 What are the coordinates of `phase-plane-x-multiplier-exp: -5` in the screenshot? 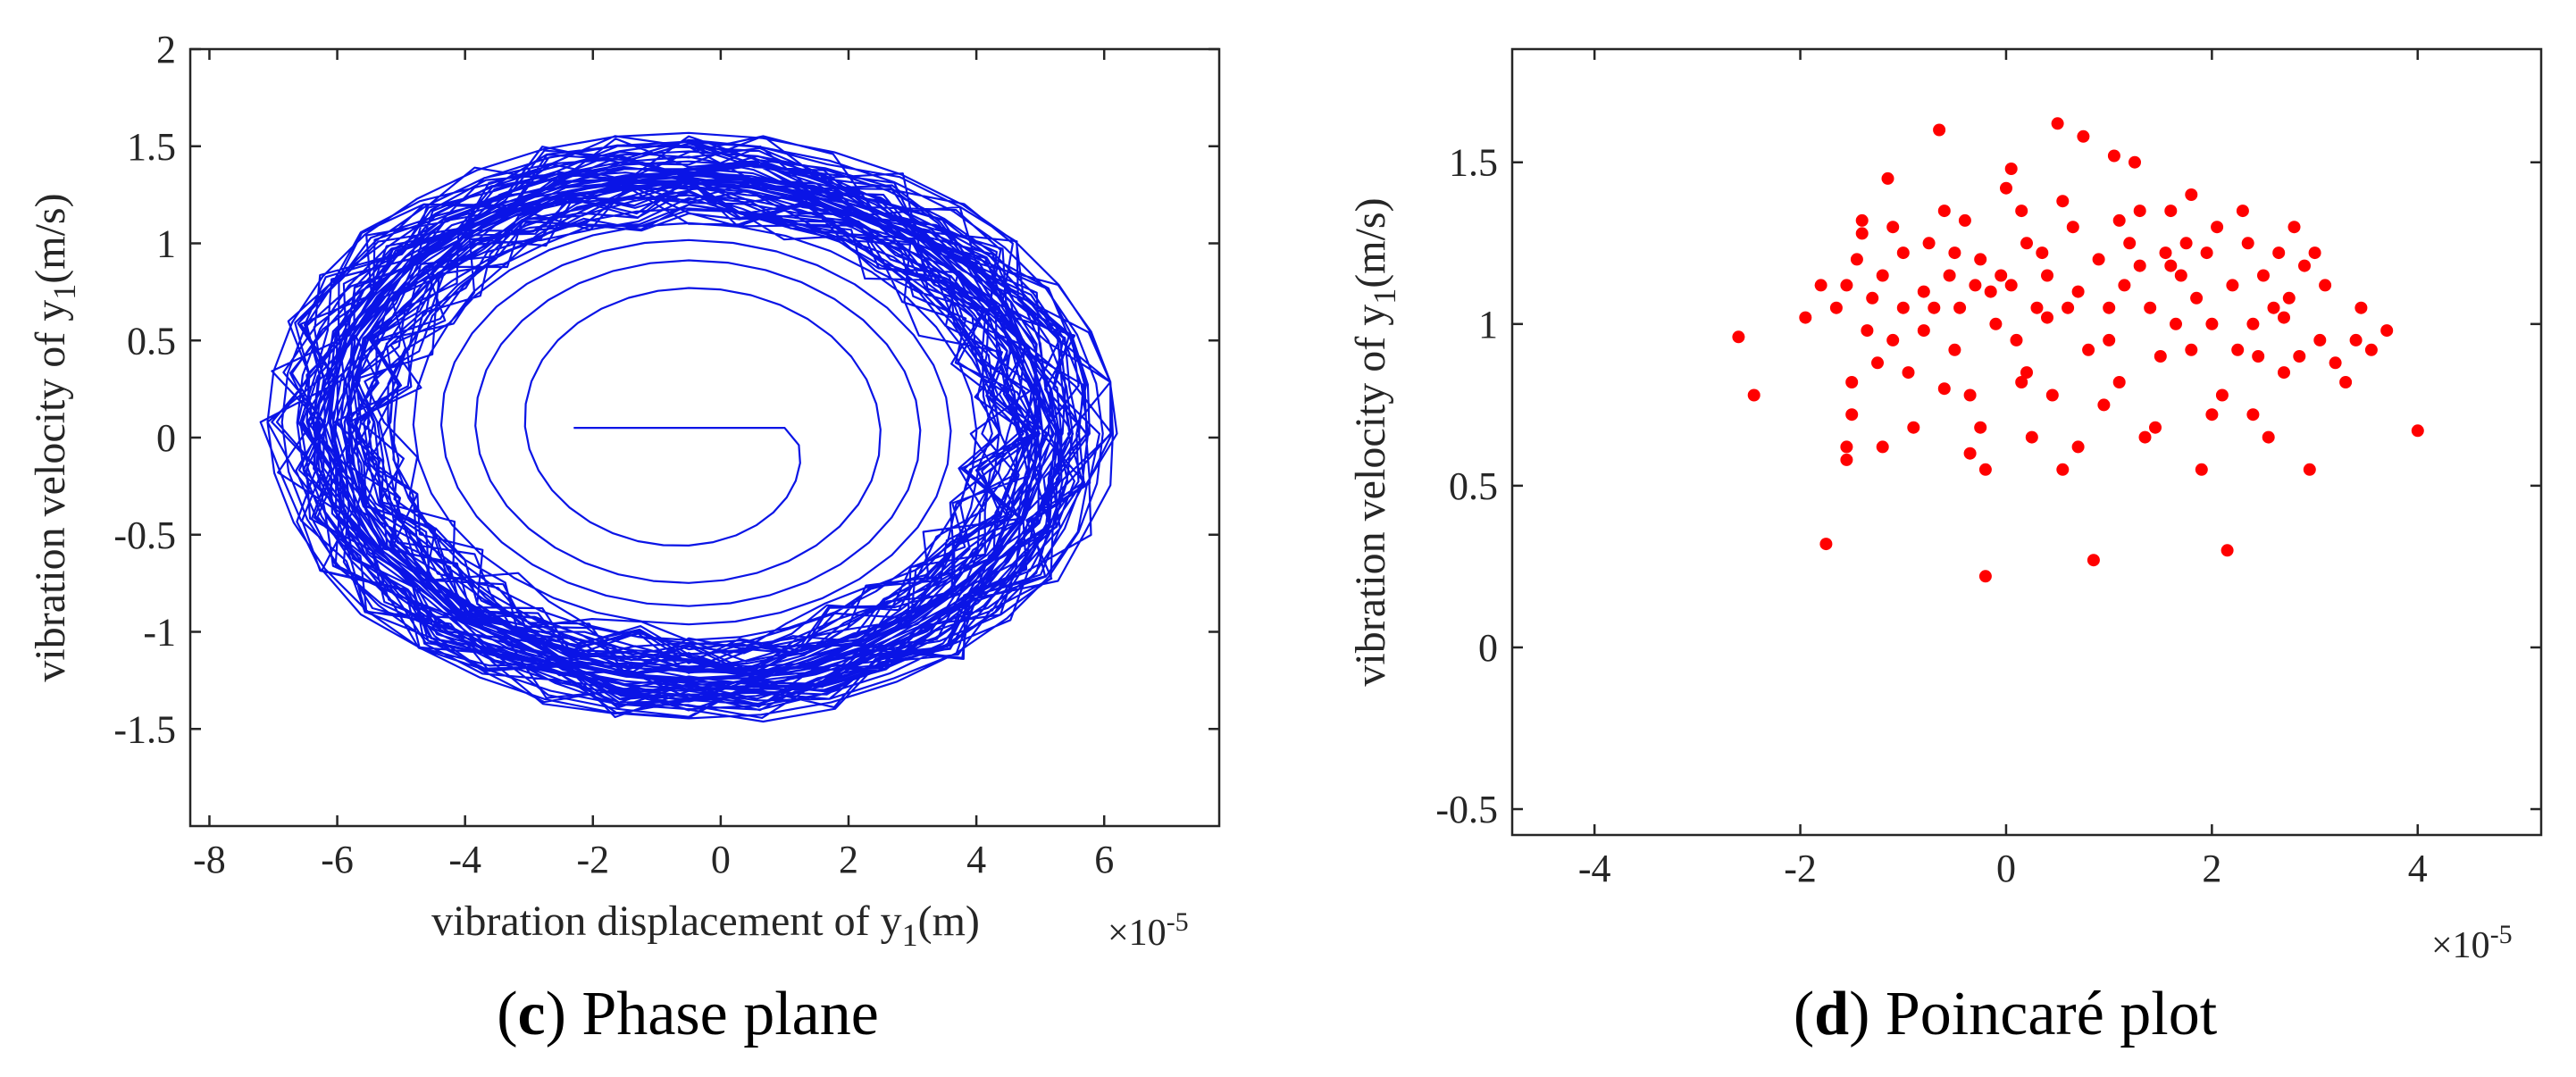 It's located at (1178, 922).